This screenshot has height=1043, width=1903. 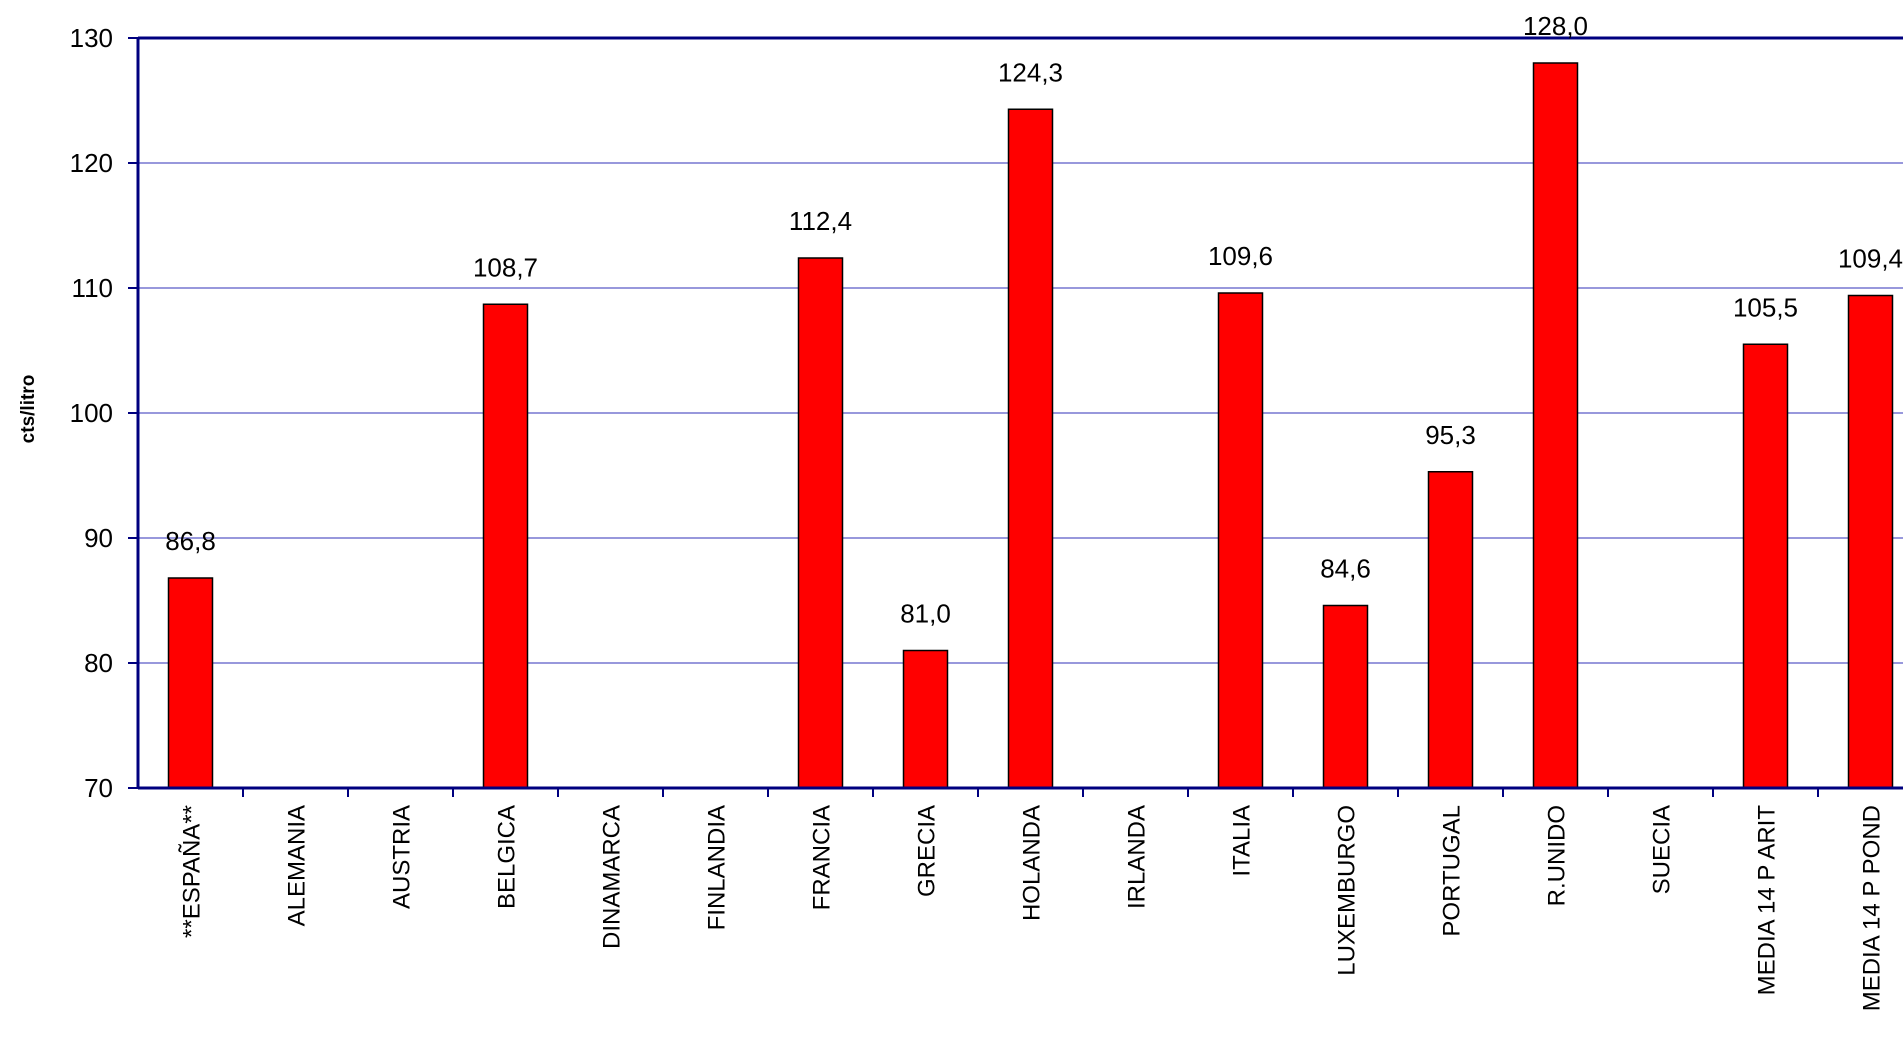 I want to click on x-category-label: ITALIA, so click(x=1242, y=841).